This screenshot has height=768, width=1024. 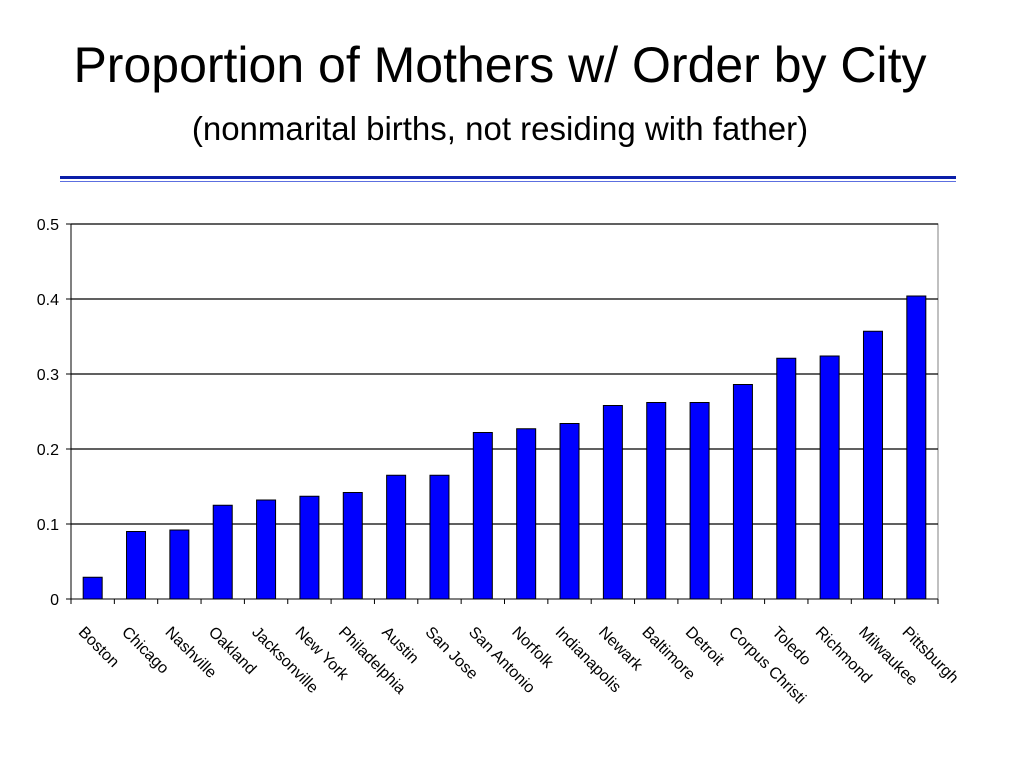 What do you see at coordinates (48, 225) in the screenshot?
I see `y-tick-label: 0.5` at bounding box center [48, 225].